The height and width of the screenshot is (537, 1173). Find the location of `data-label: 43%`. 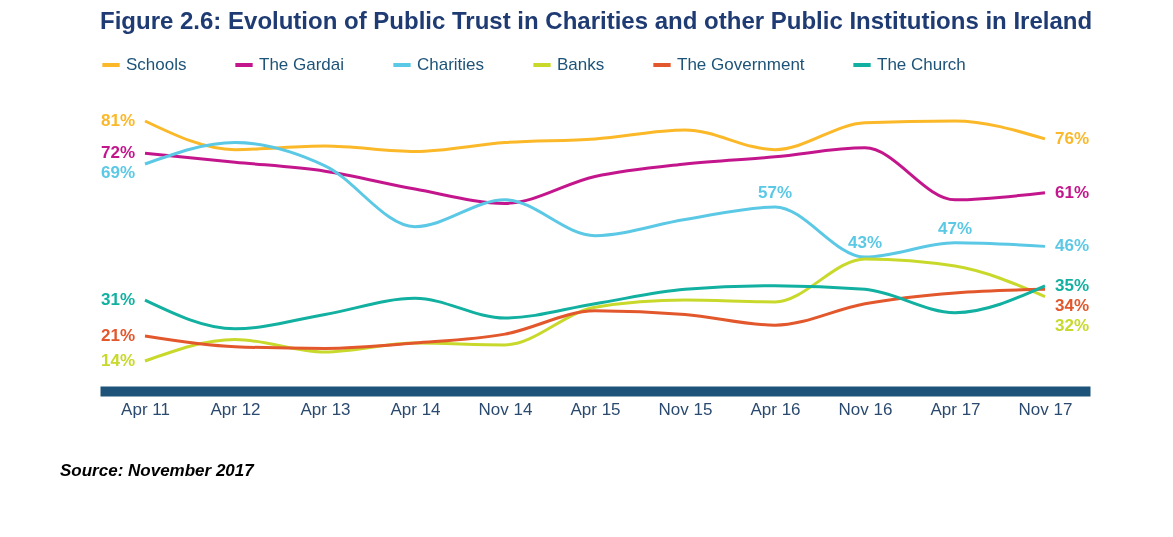

data-label: 43% is located at coordinates (865, 243).